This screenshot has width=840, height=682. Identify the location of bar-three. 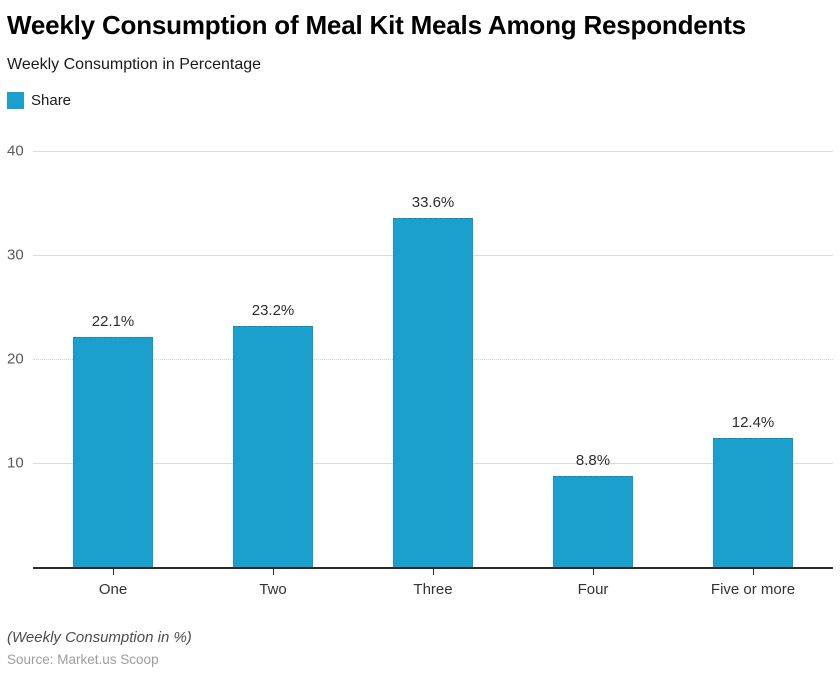
(433, 392).